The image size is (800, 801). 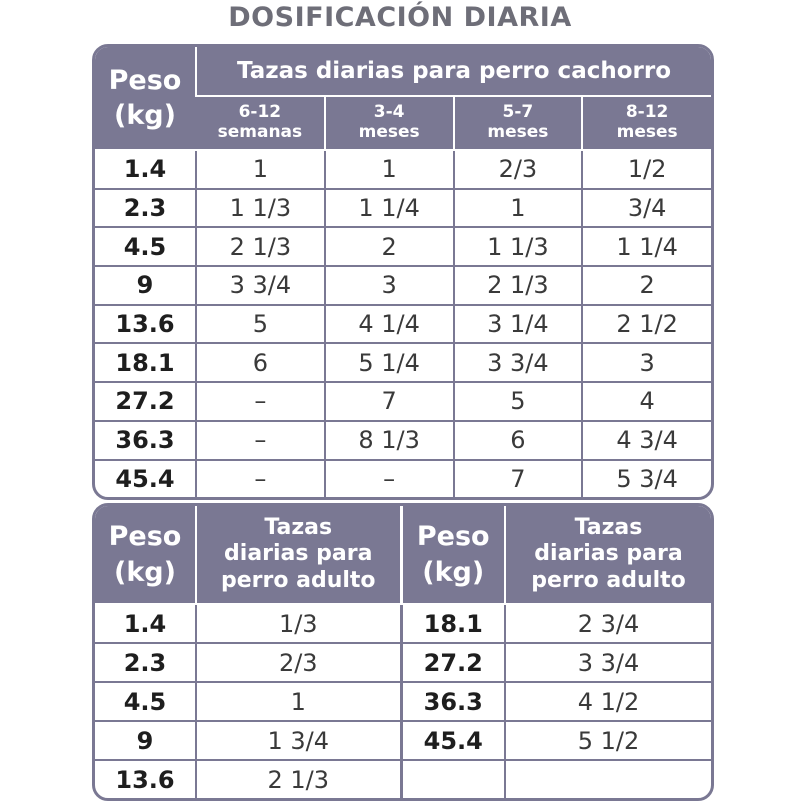 I want to click on table-row: 4.5 1 36.3 4 1/2, so click(x=403, y=702).